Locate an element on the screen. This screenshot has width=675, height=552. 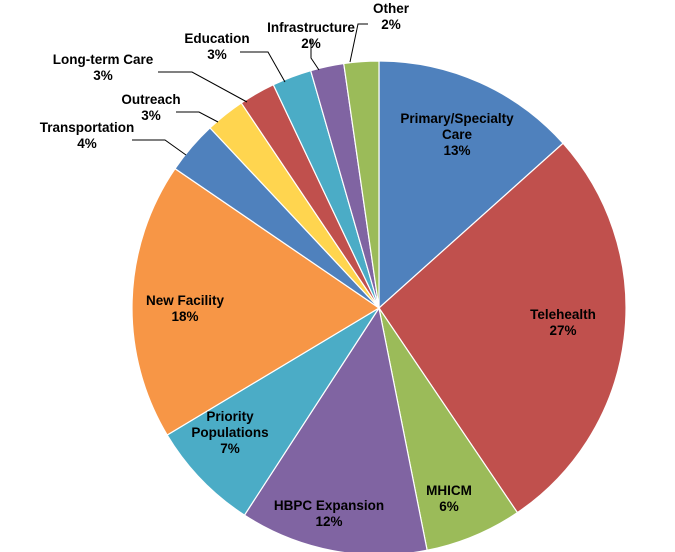
slice-name-primary-specialty-care: Care is located at coordinates (457, 134).